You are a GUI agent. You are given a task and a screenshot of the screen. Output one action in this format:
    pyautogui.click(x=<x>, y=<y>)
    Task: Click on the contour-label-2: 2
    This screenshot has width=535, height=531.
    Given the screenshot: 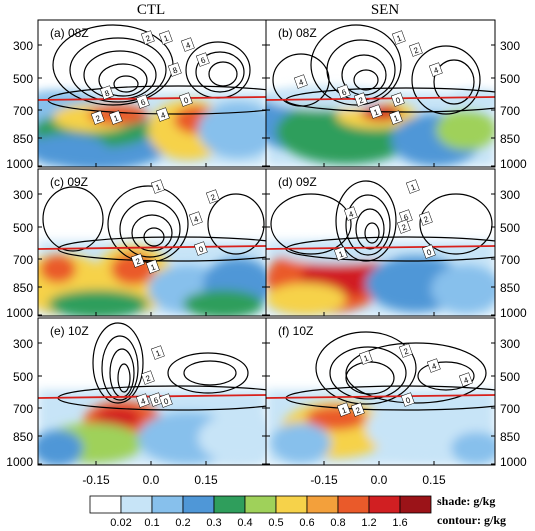 What is the action you would take?
    pyautogui.click(x=425, y=218)
    